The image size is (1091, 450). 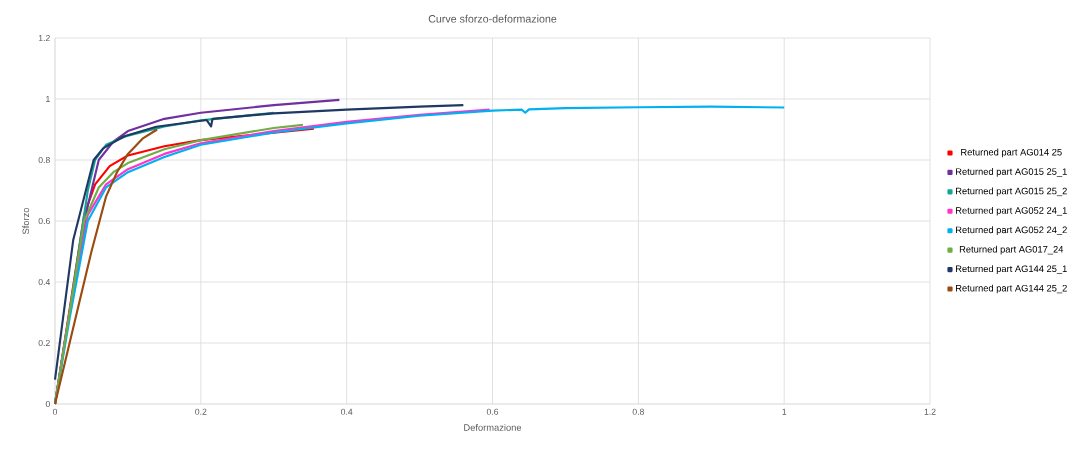 What do you see at coordinates (930, 411) in the screenshot?
I see `x-tick-label: 1.2` at bounding box center [930, 411].